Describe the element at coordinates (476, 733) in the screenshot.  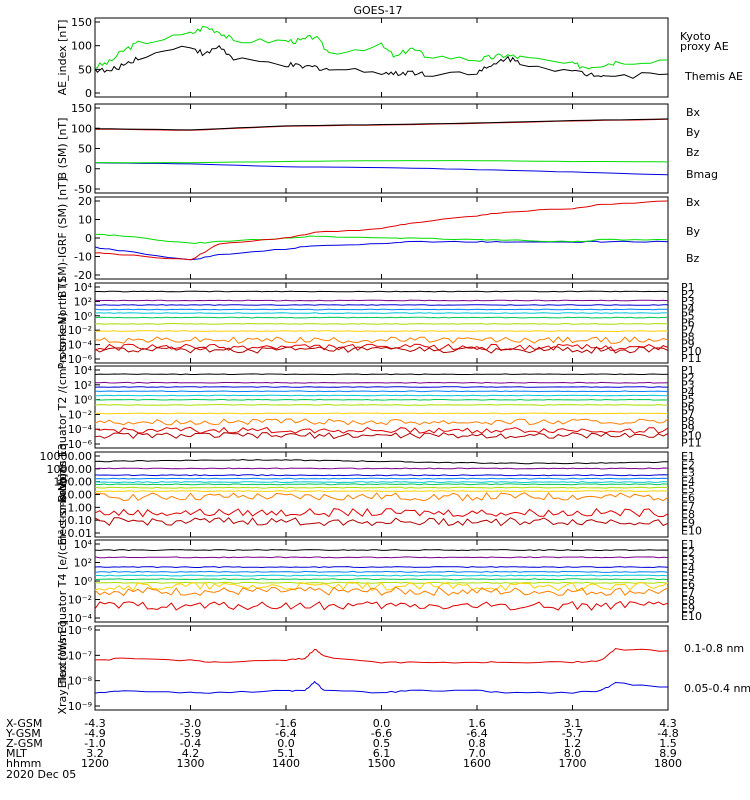
I see `axis-row-value-1-4: -6.4` at that location.